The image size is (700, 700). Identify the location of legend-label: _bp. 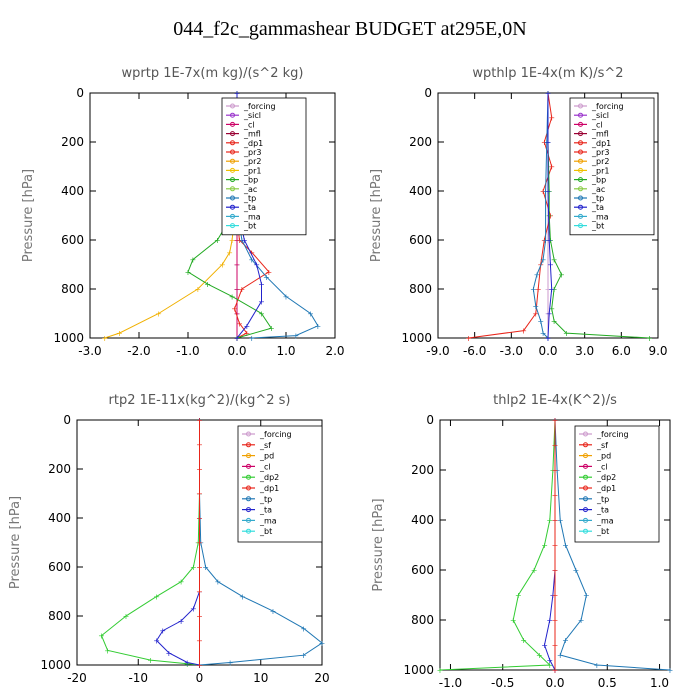
(250, 180).